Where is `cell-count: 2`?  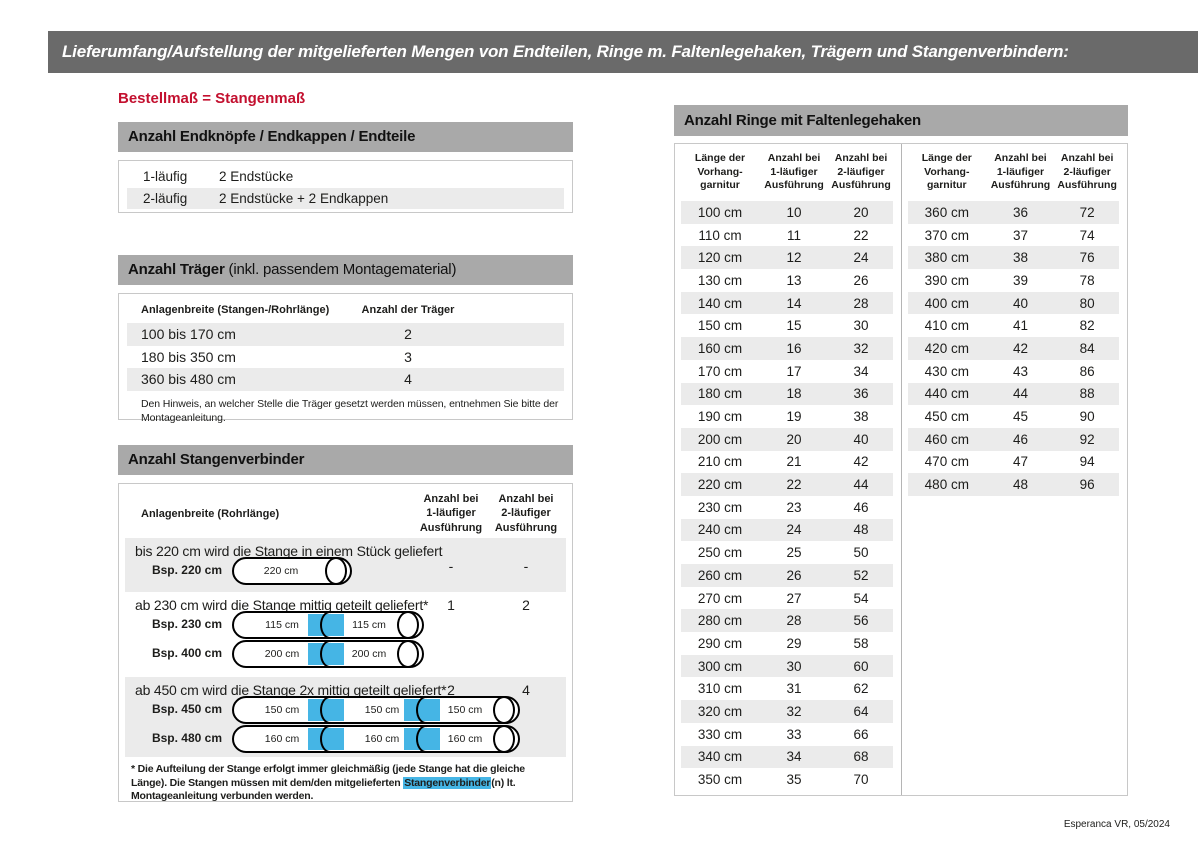 cell-count: 2 is located at coordinates (408, 334).